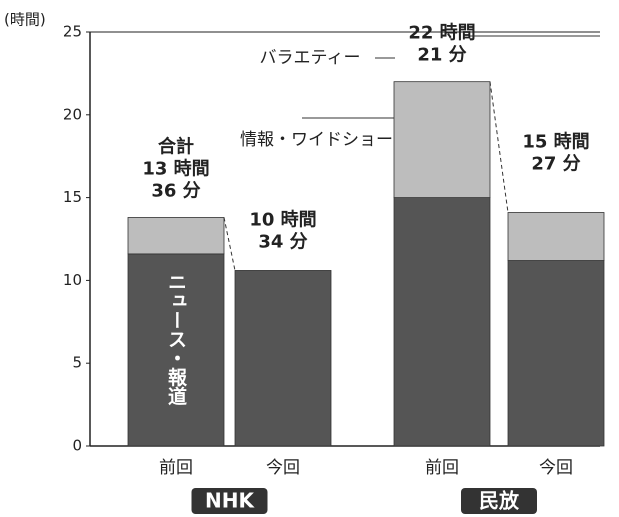 This screenshot has width=619, height=517. What do you see at coordinates (77, 446) in the screenshot?
I see `y-tick-label: 0` at bounding box center [77, 446].